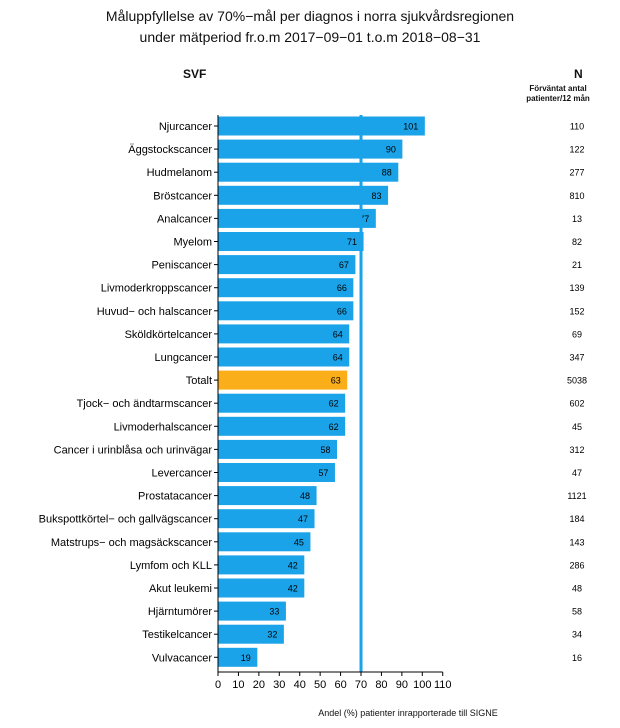 The width and height of the screenshot is (620, 728). I want to click on x-tick-label: 50, so click(320, 685).